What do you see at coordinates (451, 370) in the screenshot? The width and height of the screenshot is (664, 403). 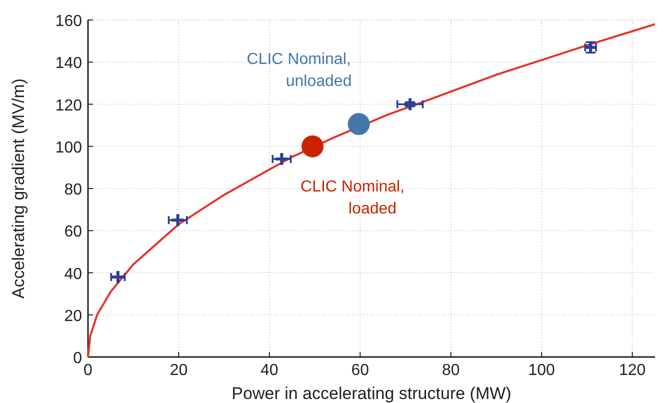 I see `x-tick-label: 80` at bounding box center [451, 370].